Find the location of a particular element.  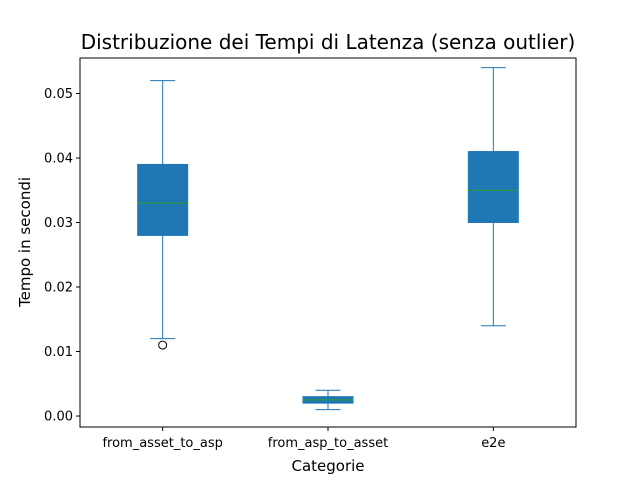

box-group-e2e is located at coordinates (493, 197).